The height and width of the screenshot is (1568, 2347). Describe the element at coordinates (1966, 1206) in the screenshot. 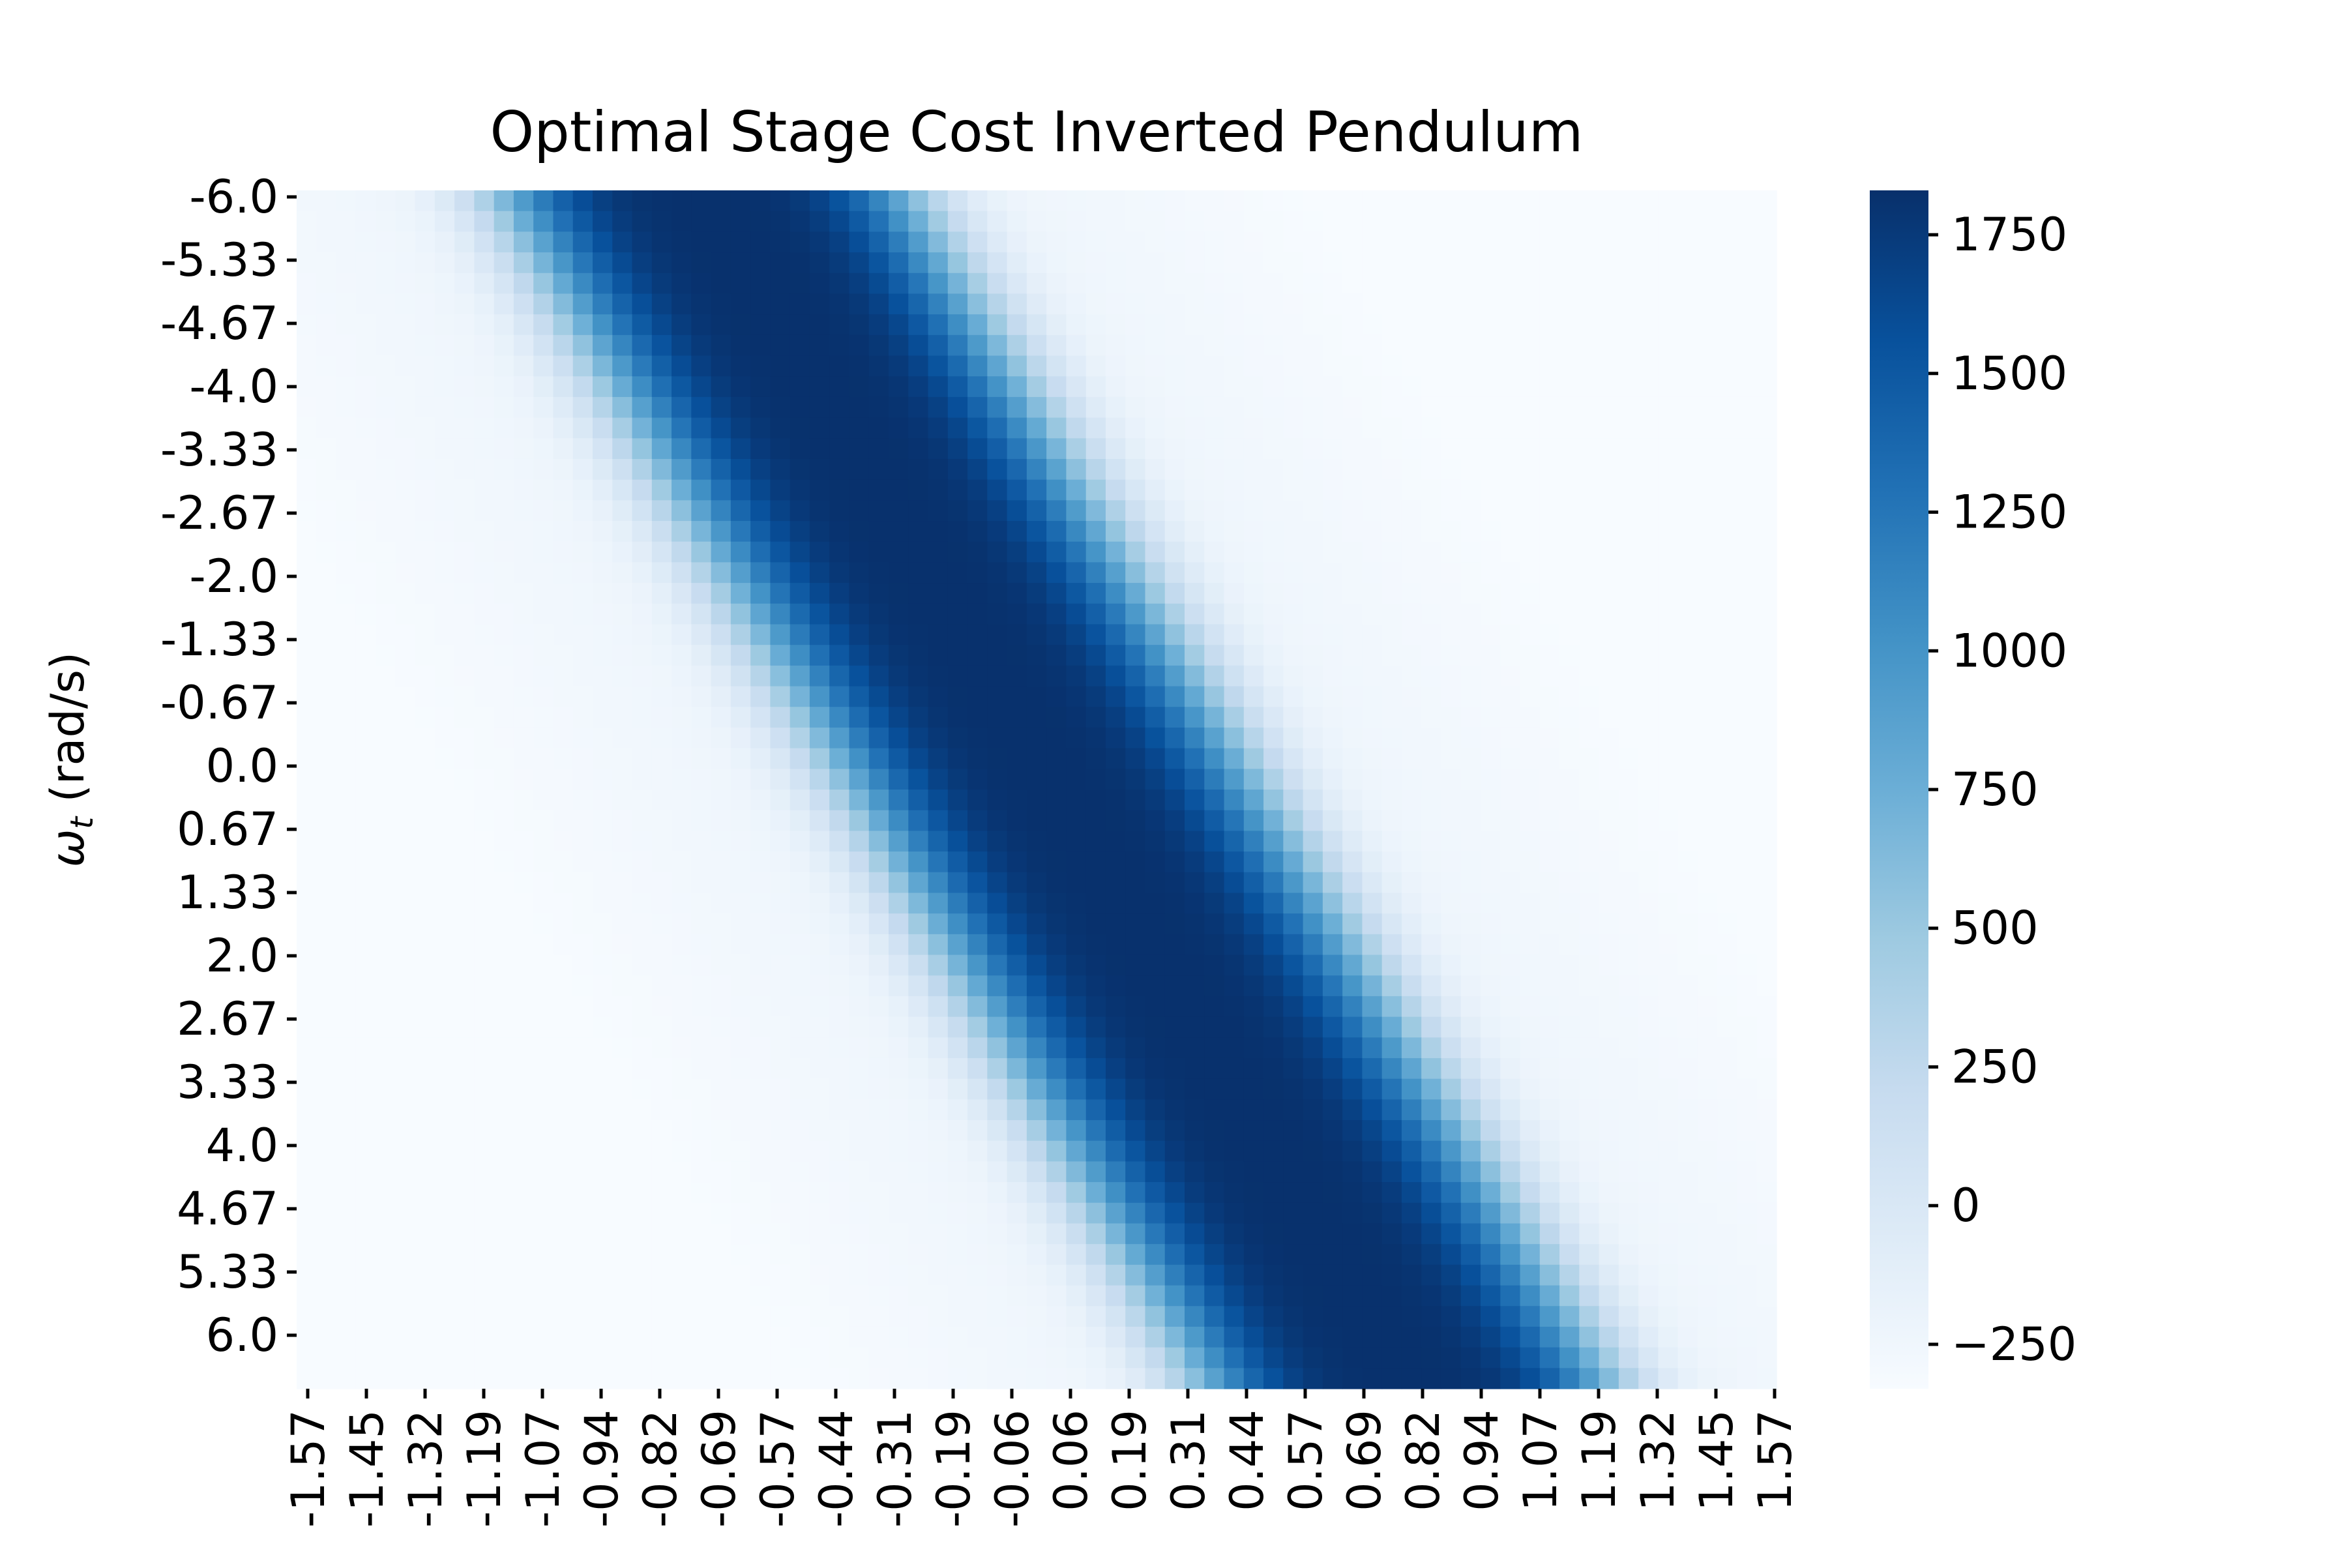

I see `colorbar-tick-label: 0` at that location.